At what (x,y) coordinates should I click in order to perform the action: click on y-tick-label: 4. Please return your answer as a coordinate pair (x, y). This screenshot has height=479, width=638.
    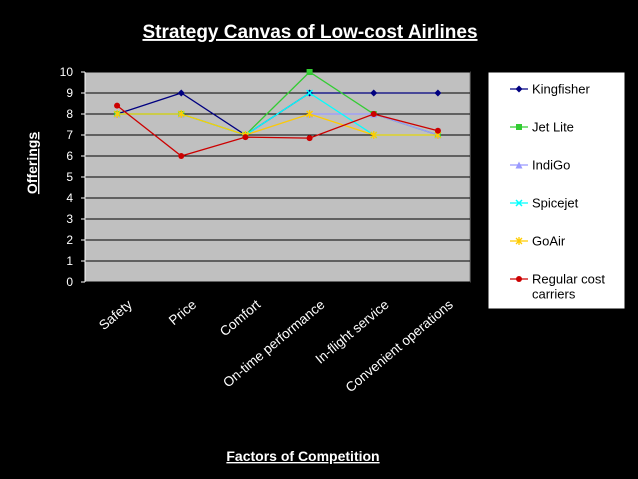
    Looking at the image, I should click on (69, 198).